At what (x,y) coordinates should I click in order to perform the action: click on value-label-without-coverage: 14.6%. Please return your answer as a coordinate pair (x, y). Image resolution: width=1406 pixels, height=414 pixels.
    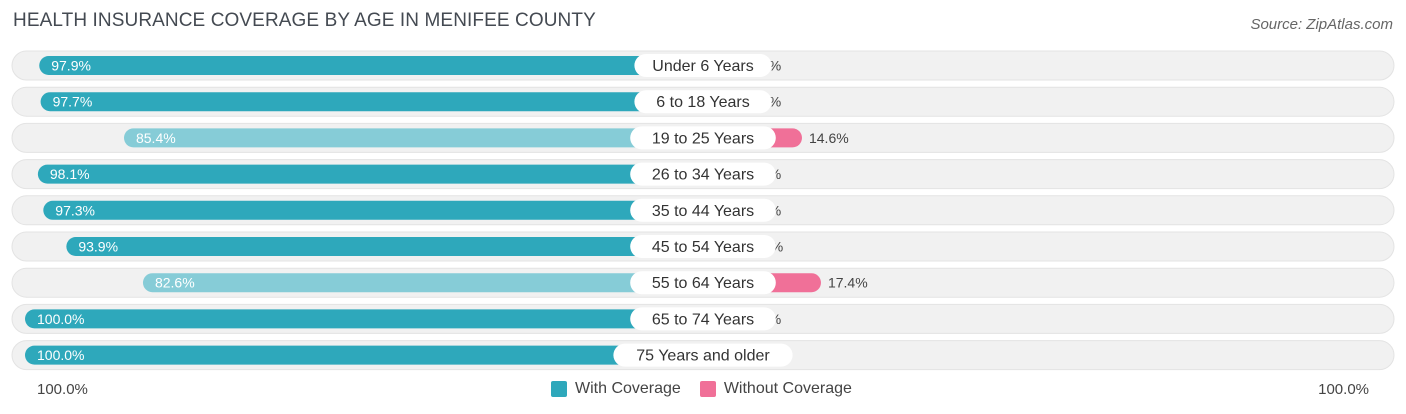
    Looking at the image, I should click on (829, 138).